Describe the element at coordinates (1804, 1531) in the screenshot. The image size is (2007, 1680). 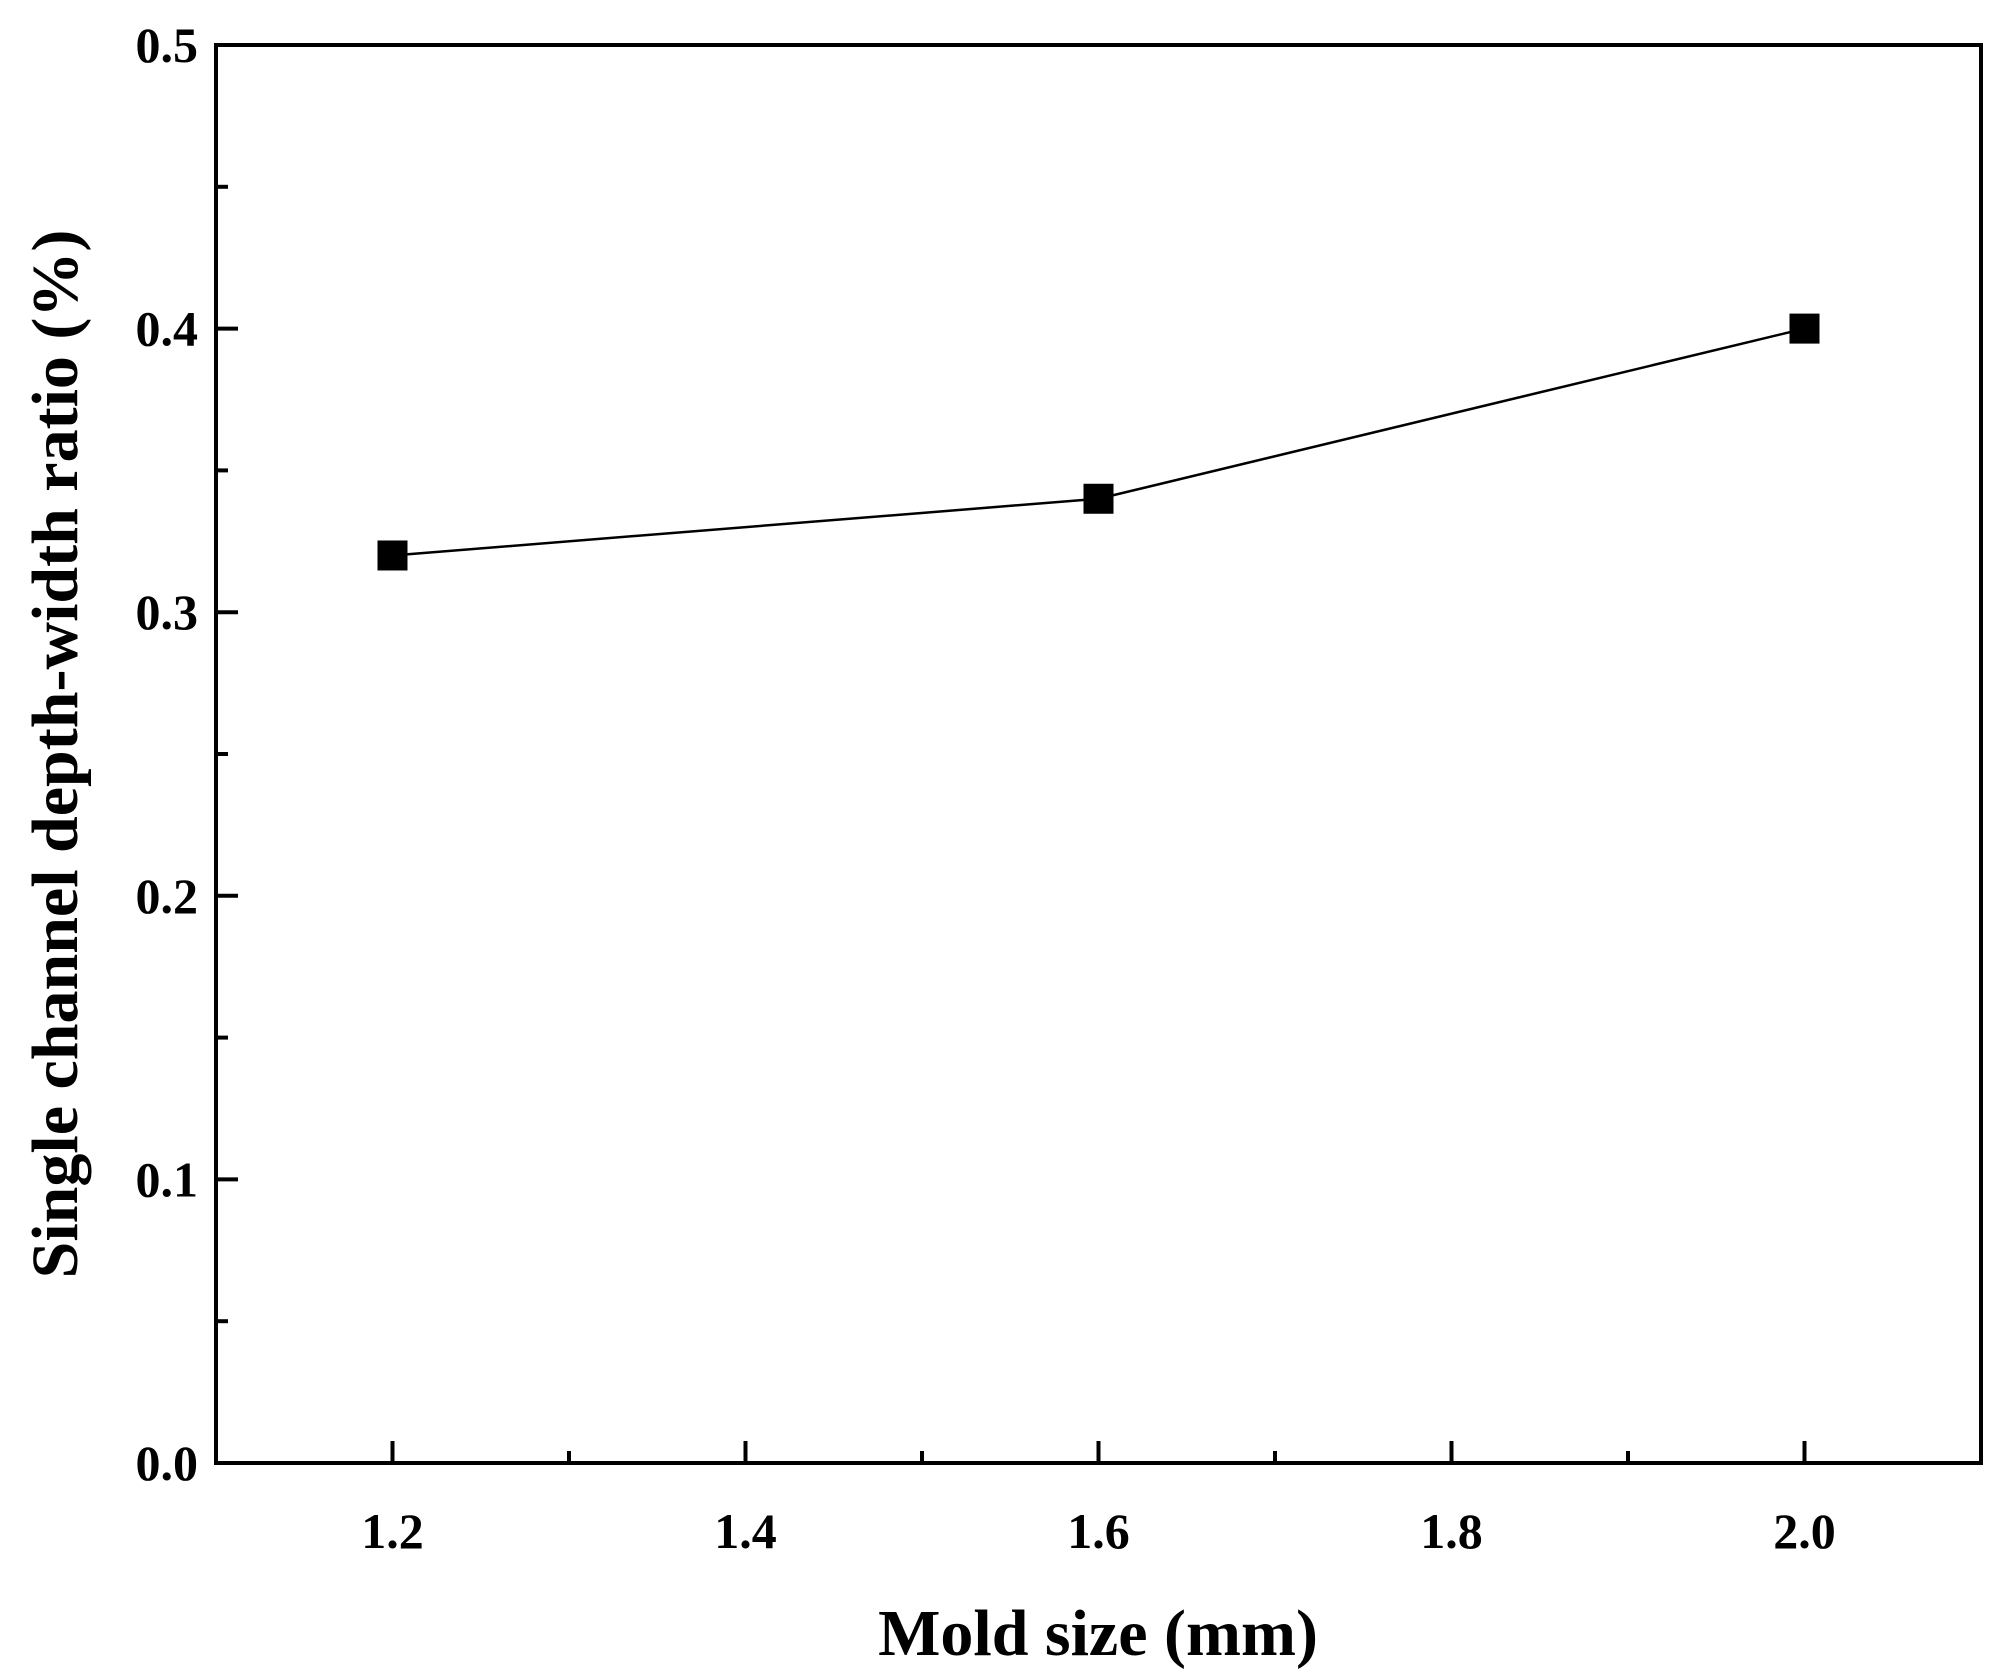
I see `x-tick-label: 2.0` at that location.